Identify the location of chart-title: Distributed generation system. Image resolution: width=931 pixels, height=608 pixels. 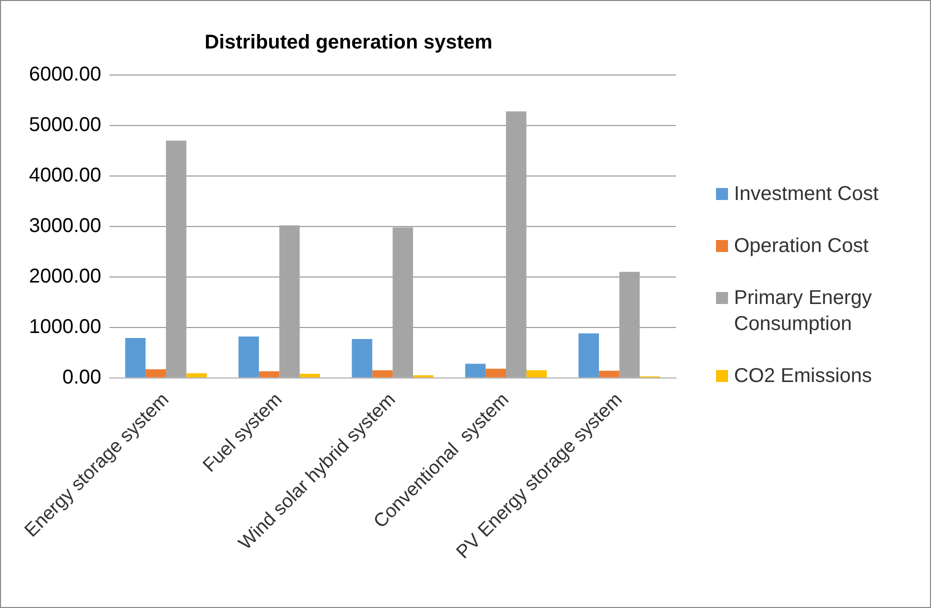
(348, 43).